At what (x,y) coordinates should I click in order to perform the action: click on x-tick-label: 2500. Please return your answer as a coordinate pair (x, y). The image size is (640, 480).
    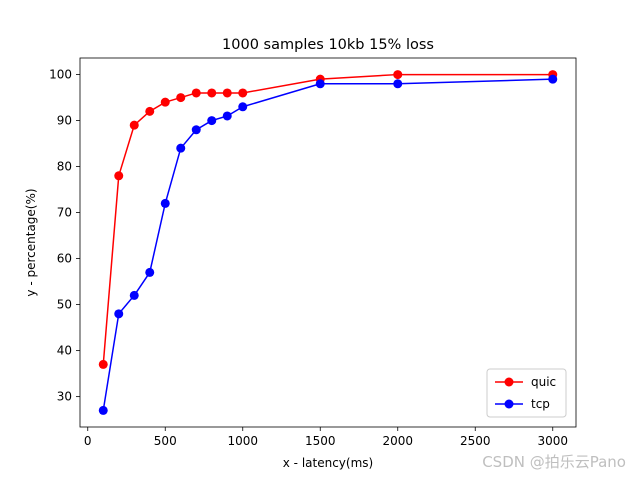
    Looking at the image, I should click on (475, 441).